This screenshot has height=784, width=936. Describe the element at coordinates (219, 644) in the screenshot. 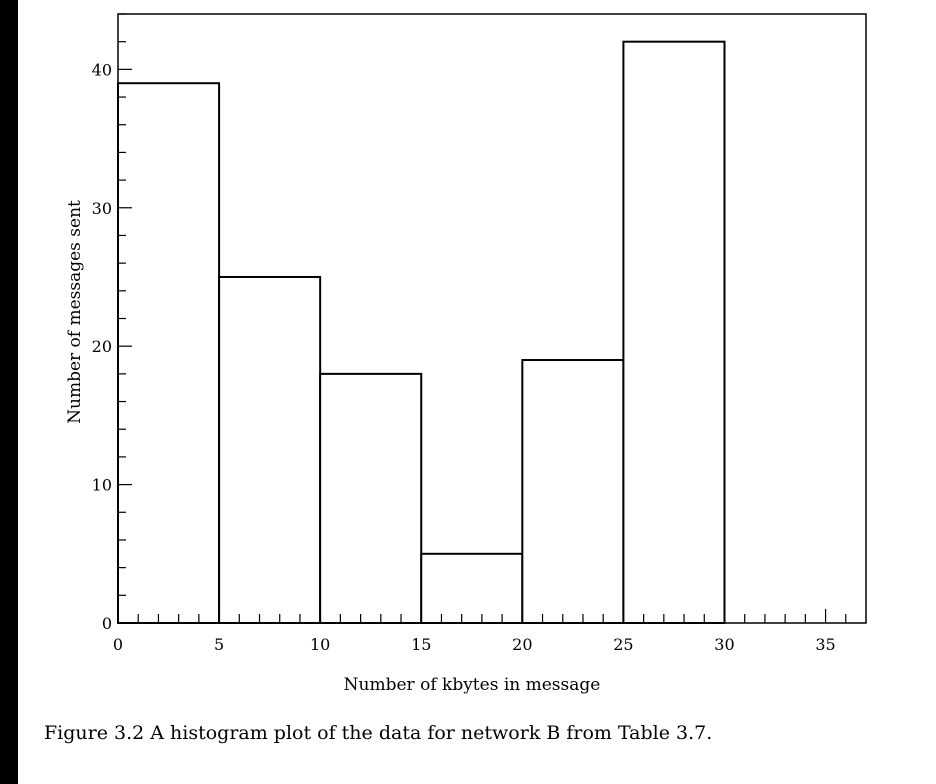

I see `x-tick-label: 5` at that location.